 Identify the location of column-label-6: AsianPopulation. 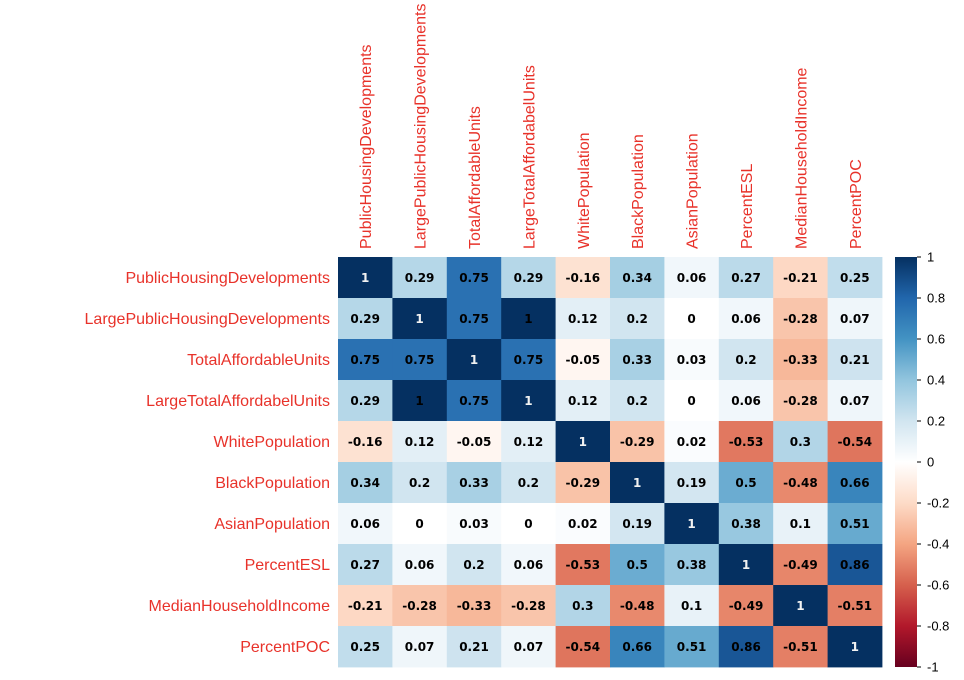
(693, 191).